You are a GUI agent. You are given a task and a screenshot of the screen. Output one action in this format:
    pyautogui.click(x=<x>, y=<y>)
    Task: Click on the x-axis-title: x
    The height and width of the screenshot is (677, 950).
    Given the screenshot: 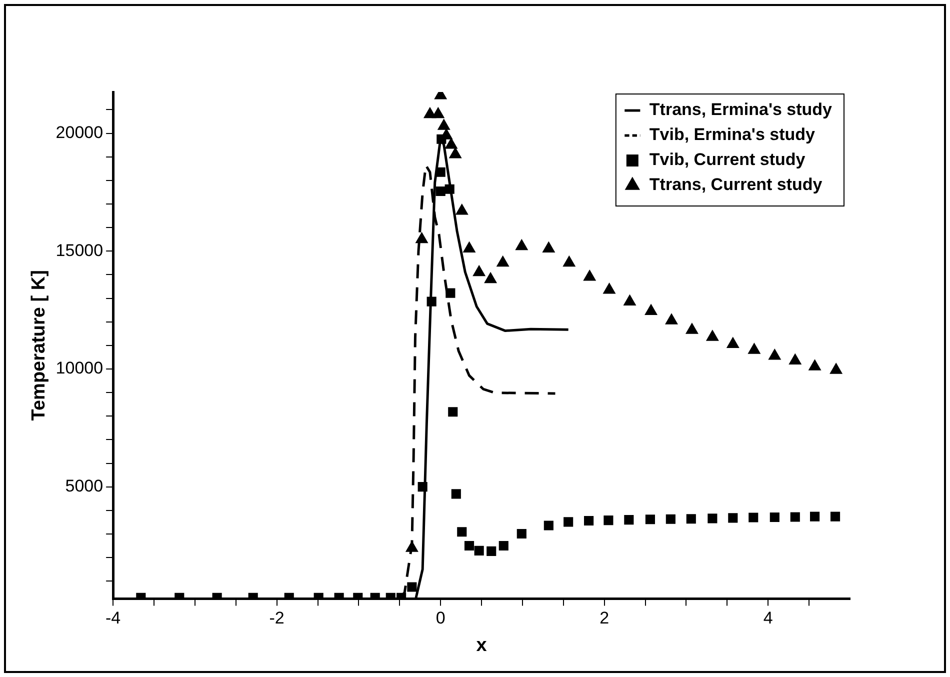 What is the action you would take?
    pyautogui.click(x=482, y=645)
    